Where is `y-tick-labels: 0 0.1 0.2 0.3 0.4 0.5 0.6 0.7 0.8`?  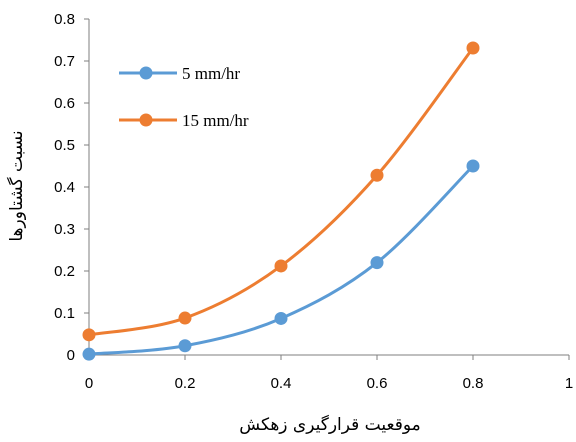
y-tick-labels: 0 0.1 0.2 0.3 0.4 0.5 0.6 0.7 0.8 is located at coordinates (64, 187).